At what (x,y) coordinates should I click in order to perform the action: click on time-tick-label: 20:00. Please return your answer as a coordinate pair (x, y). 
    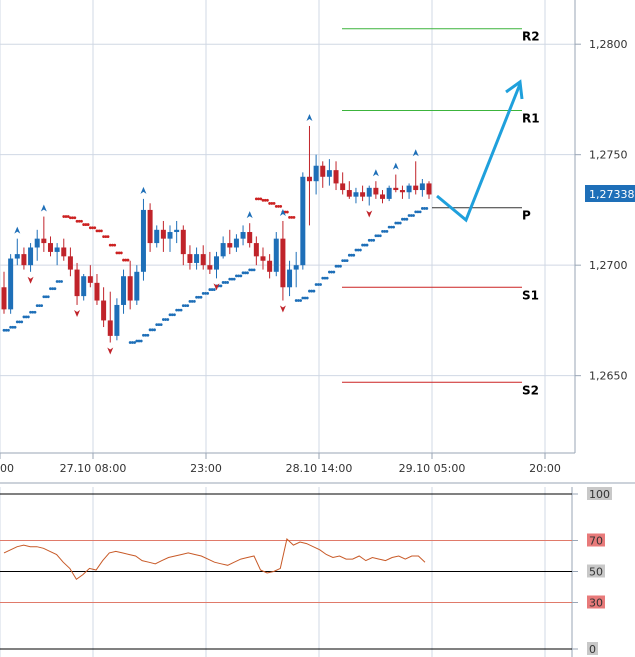
    Looking at the image, I should click on (545, 468).